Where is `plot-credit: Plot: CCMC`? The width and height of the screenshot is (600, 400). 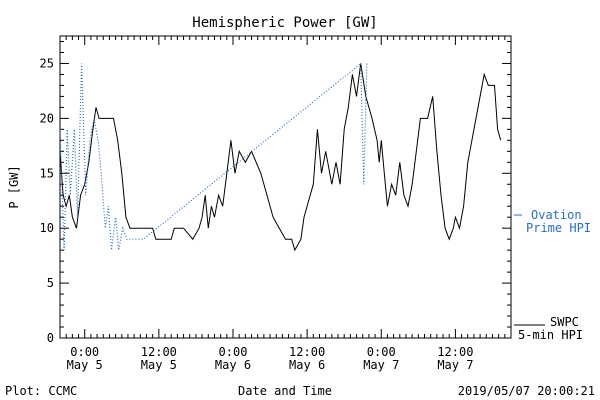
plot-credit: Plot: CCMC is located at coordinates (41, 391).